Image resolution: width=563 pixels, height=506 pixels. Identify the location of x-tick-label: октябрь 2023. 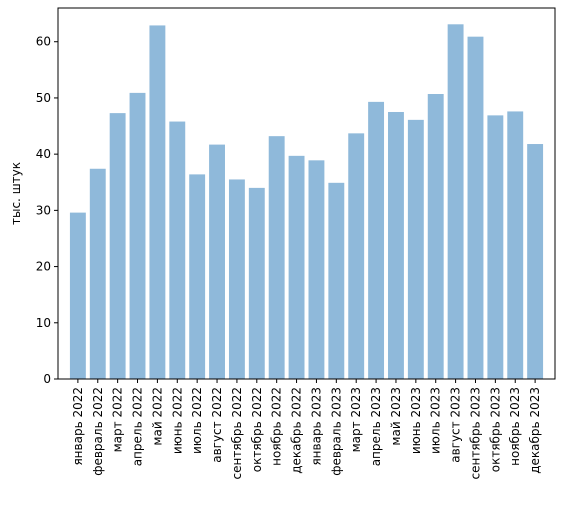
(495, 429).